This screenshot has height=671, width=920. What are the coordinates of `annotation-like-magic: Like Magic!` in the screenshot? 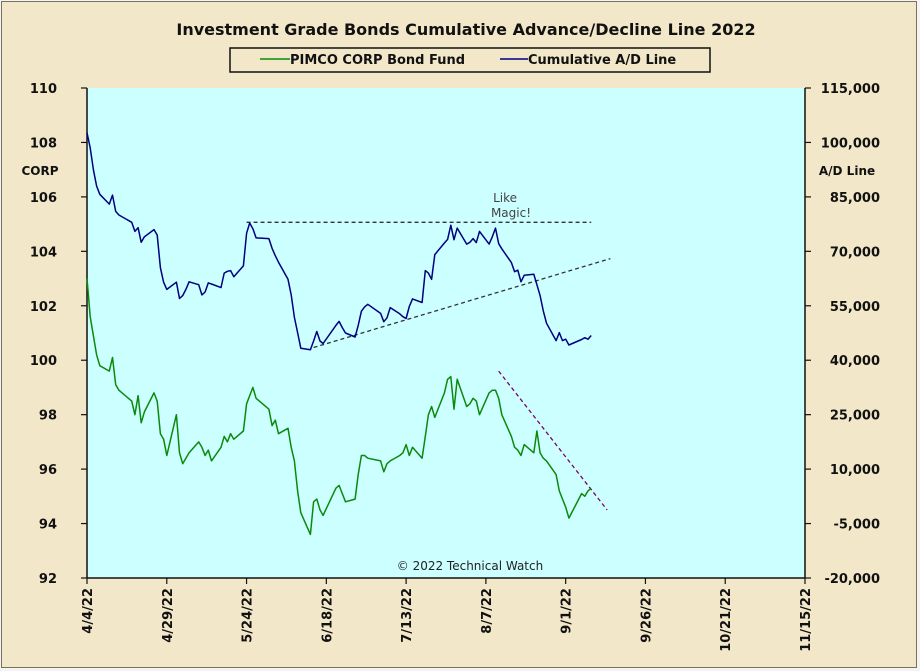 It's located at (511, 205).